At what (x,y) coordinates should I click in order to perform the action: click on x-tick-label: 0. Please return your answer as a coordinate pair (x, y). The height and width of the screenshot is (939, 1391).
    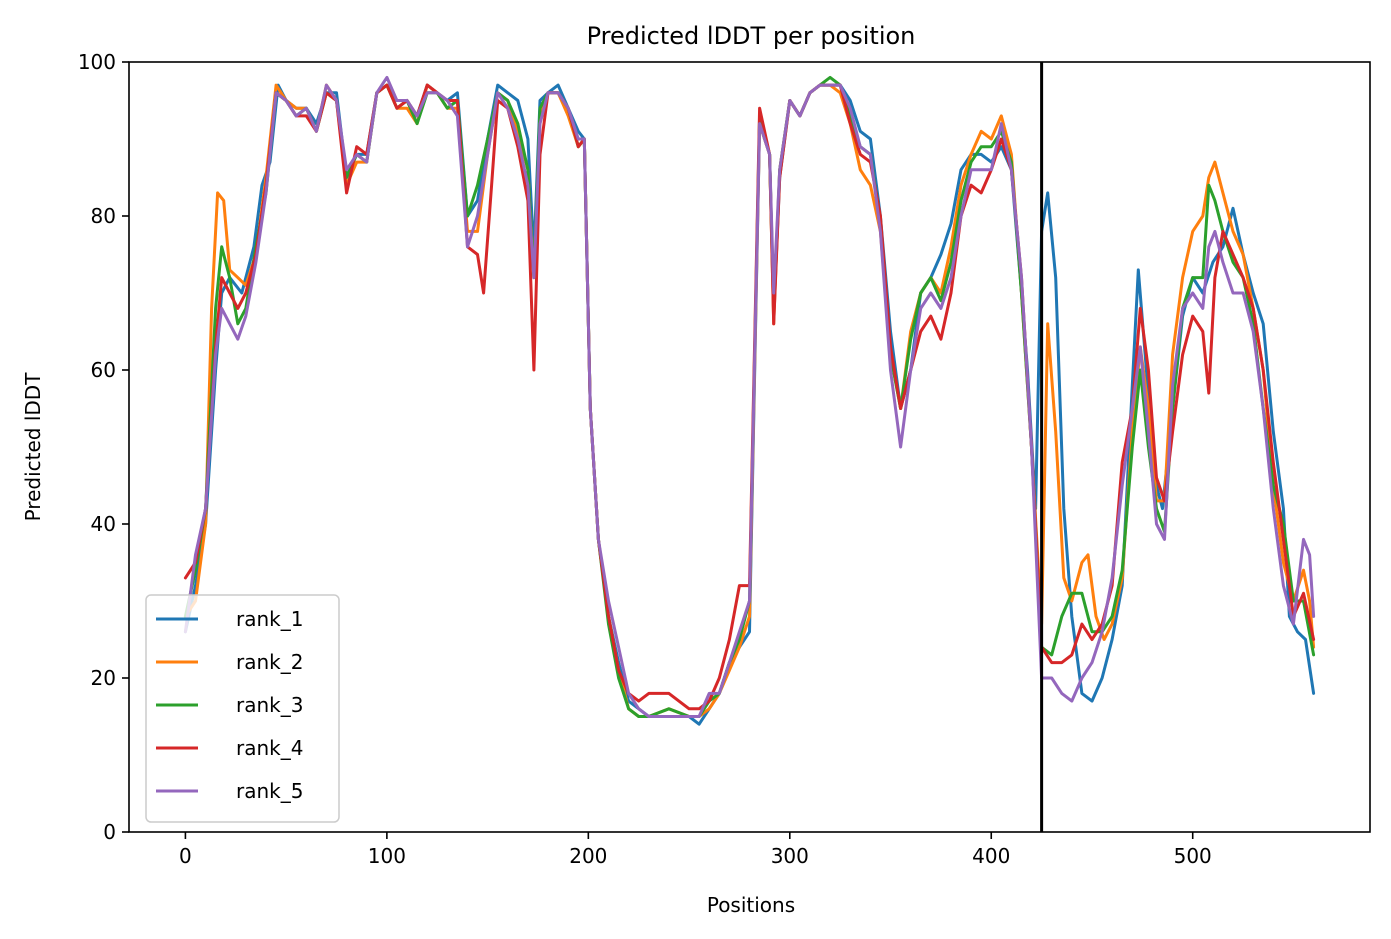
    Looking at the image, I should click on (185, 856).